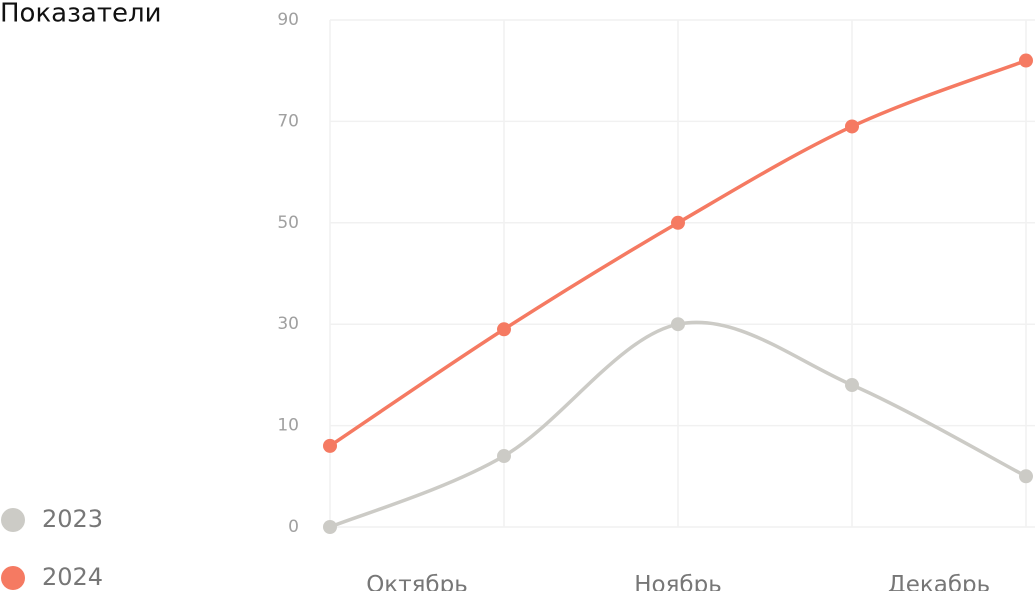  What do you see at coordinates (417, 581) in the screenshot?
I see `x-label: Октябрь` at bounding box center [417, 581].